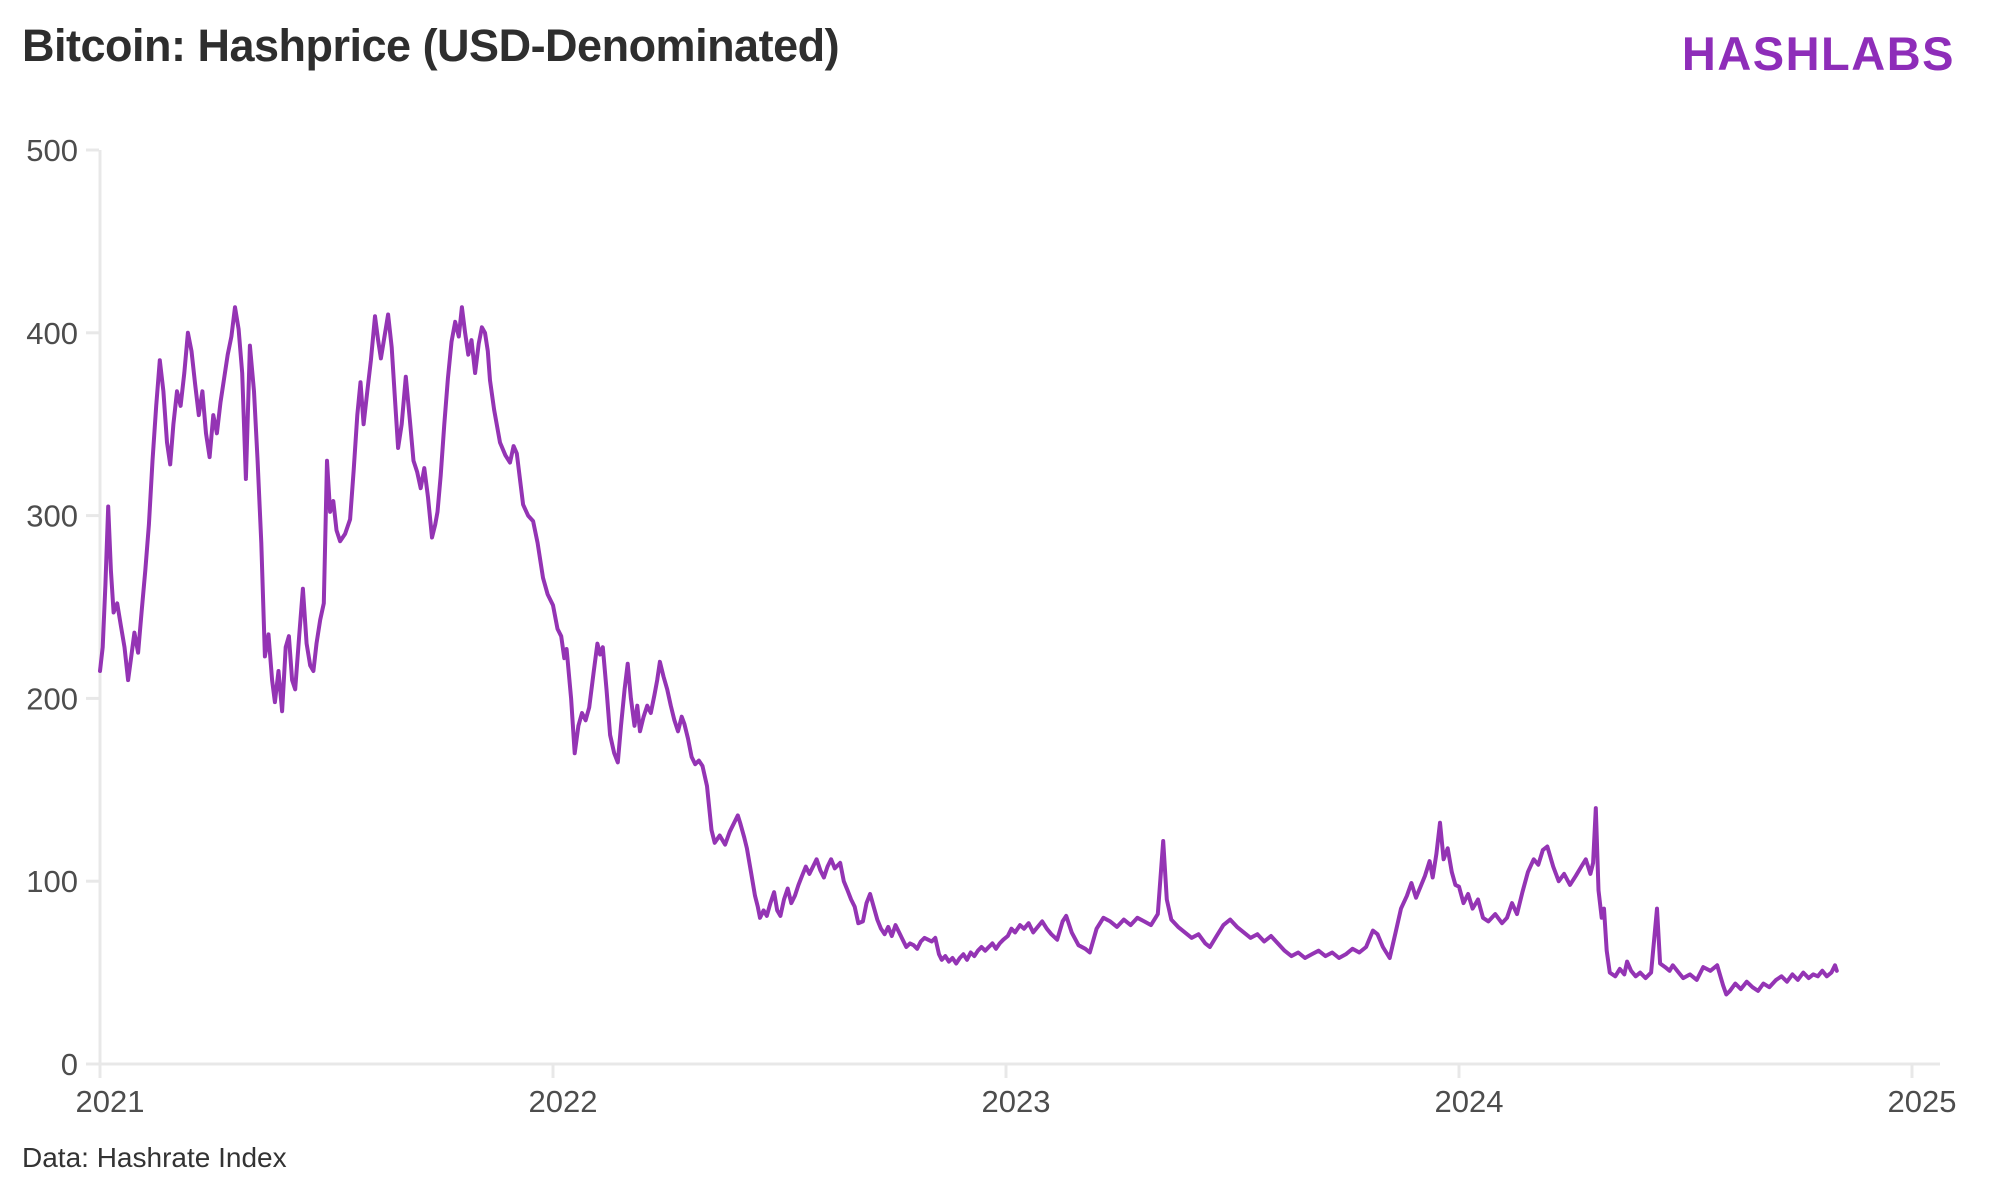  What do you see at coordinates (52, 150) in the screenshot?
I see `y-tick-label: 500` at bounding box center [52, 150].